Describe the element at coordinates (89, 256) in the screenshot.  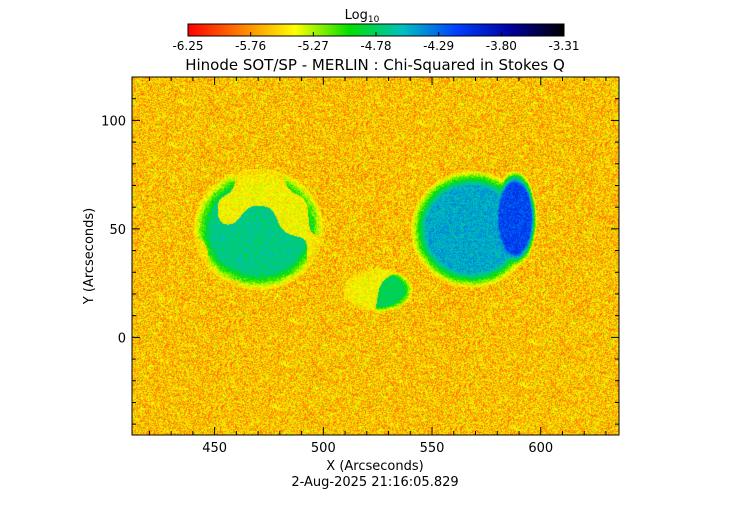
I see `y-axis-label: Y (Arcseconds)` at that location.